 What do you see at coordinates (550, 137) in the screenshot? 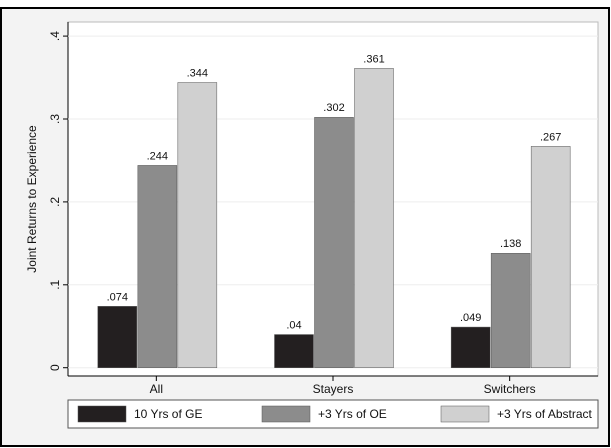
I see `value-label: .267` at bounding box center [550, 137].